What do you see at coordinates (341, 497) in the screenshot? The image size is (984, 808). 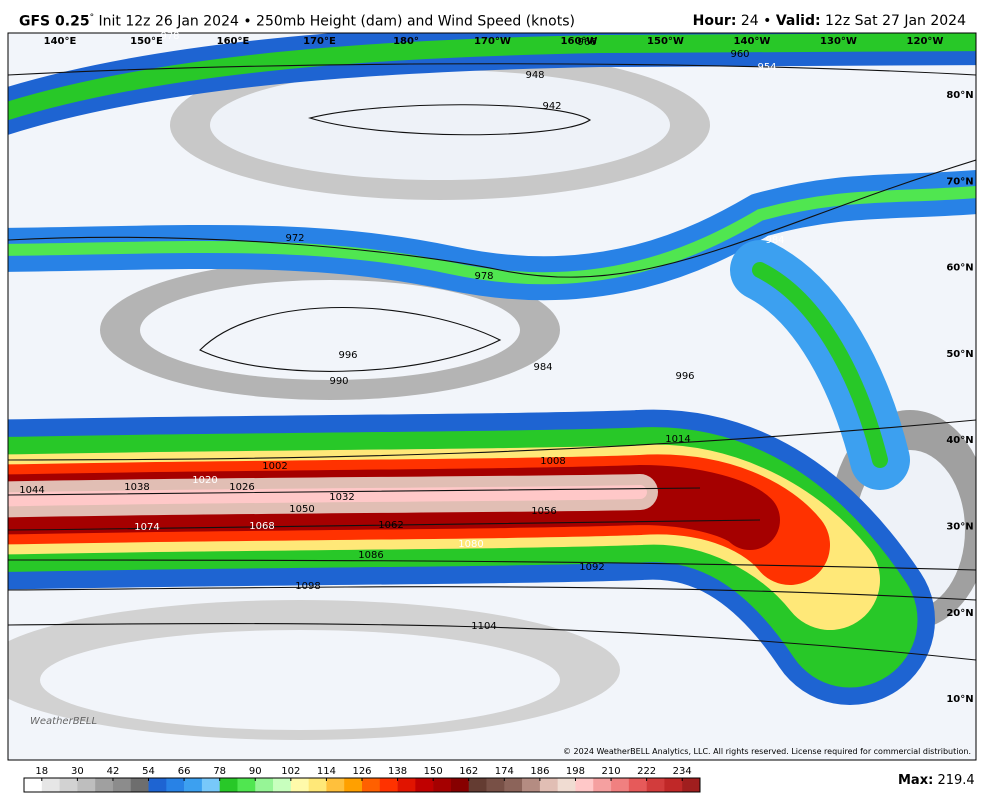 I see `contour-label: 1032` at bounding box center [341, 497].